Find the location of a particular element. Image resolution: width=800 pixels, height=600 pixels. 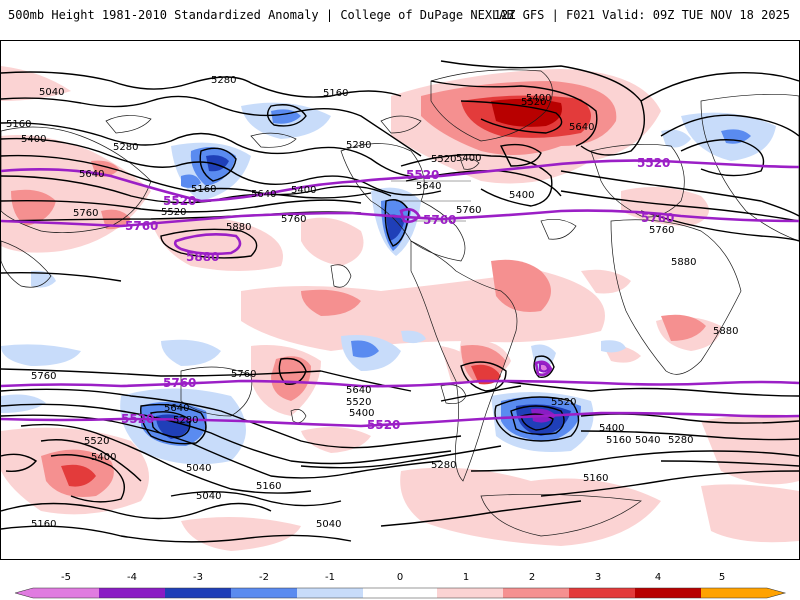

colorbar-tick: -3 is located at coordinates (198, 577).